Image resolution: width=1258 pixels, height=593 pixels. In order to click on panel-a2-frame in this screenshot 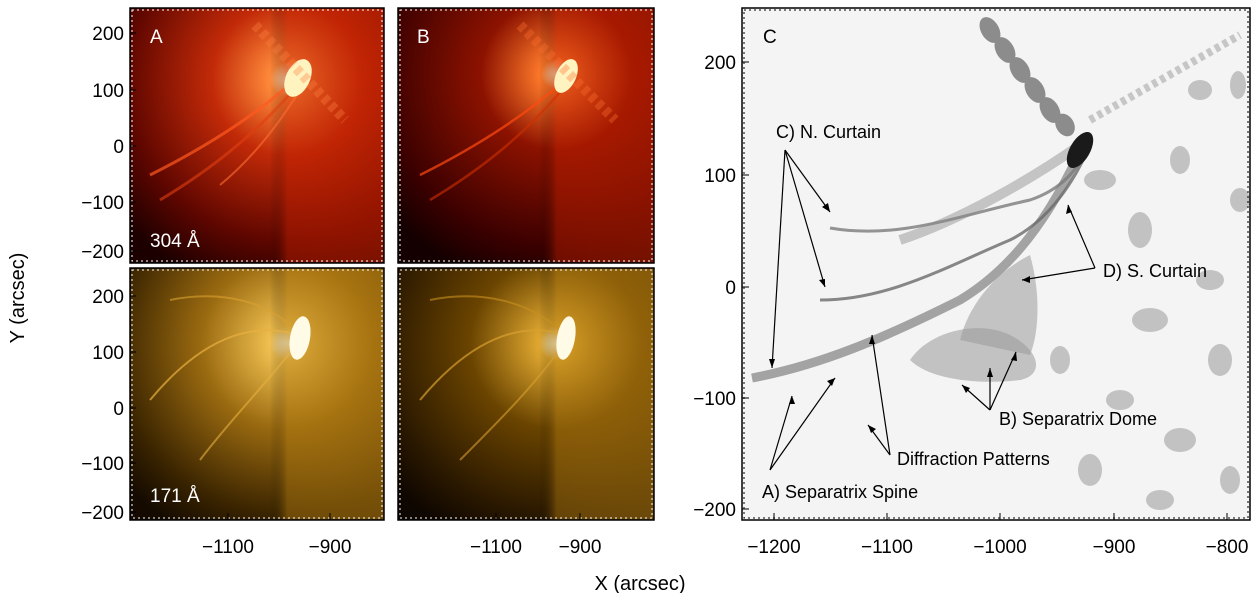, I will do `click(257, 394)`.